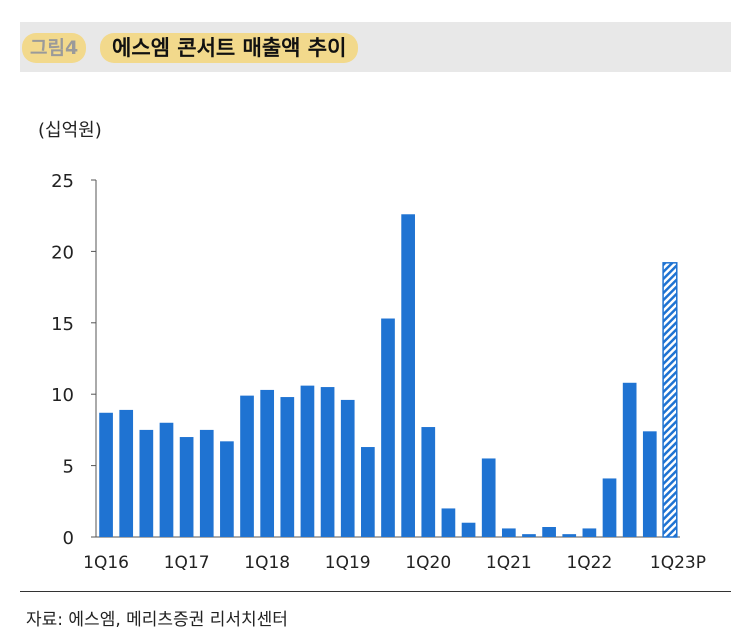 The height and width of the screenshot is (637, 731). What do you see at coordinates (678, 563) in the screenshot?
I see `x-tick-label: 1Q23P` at bounding box center [678, 563].